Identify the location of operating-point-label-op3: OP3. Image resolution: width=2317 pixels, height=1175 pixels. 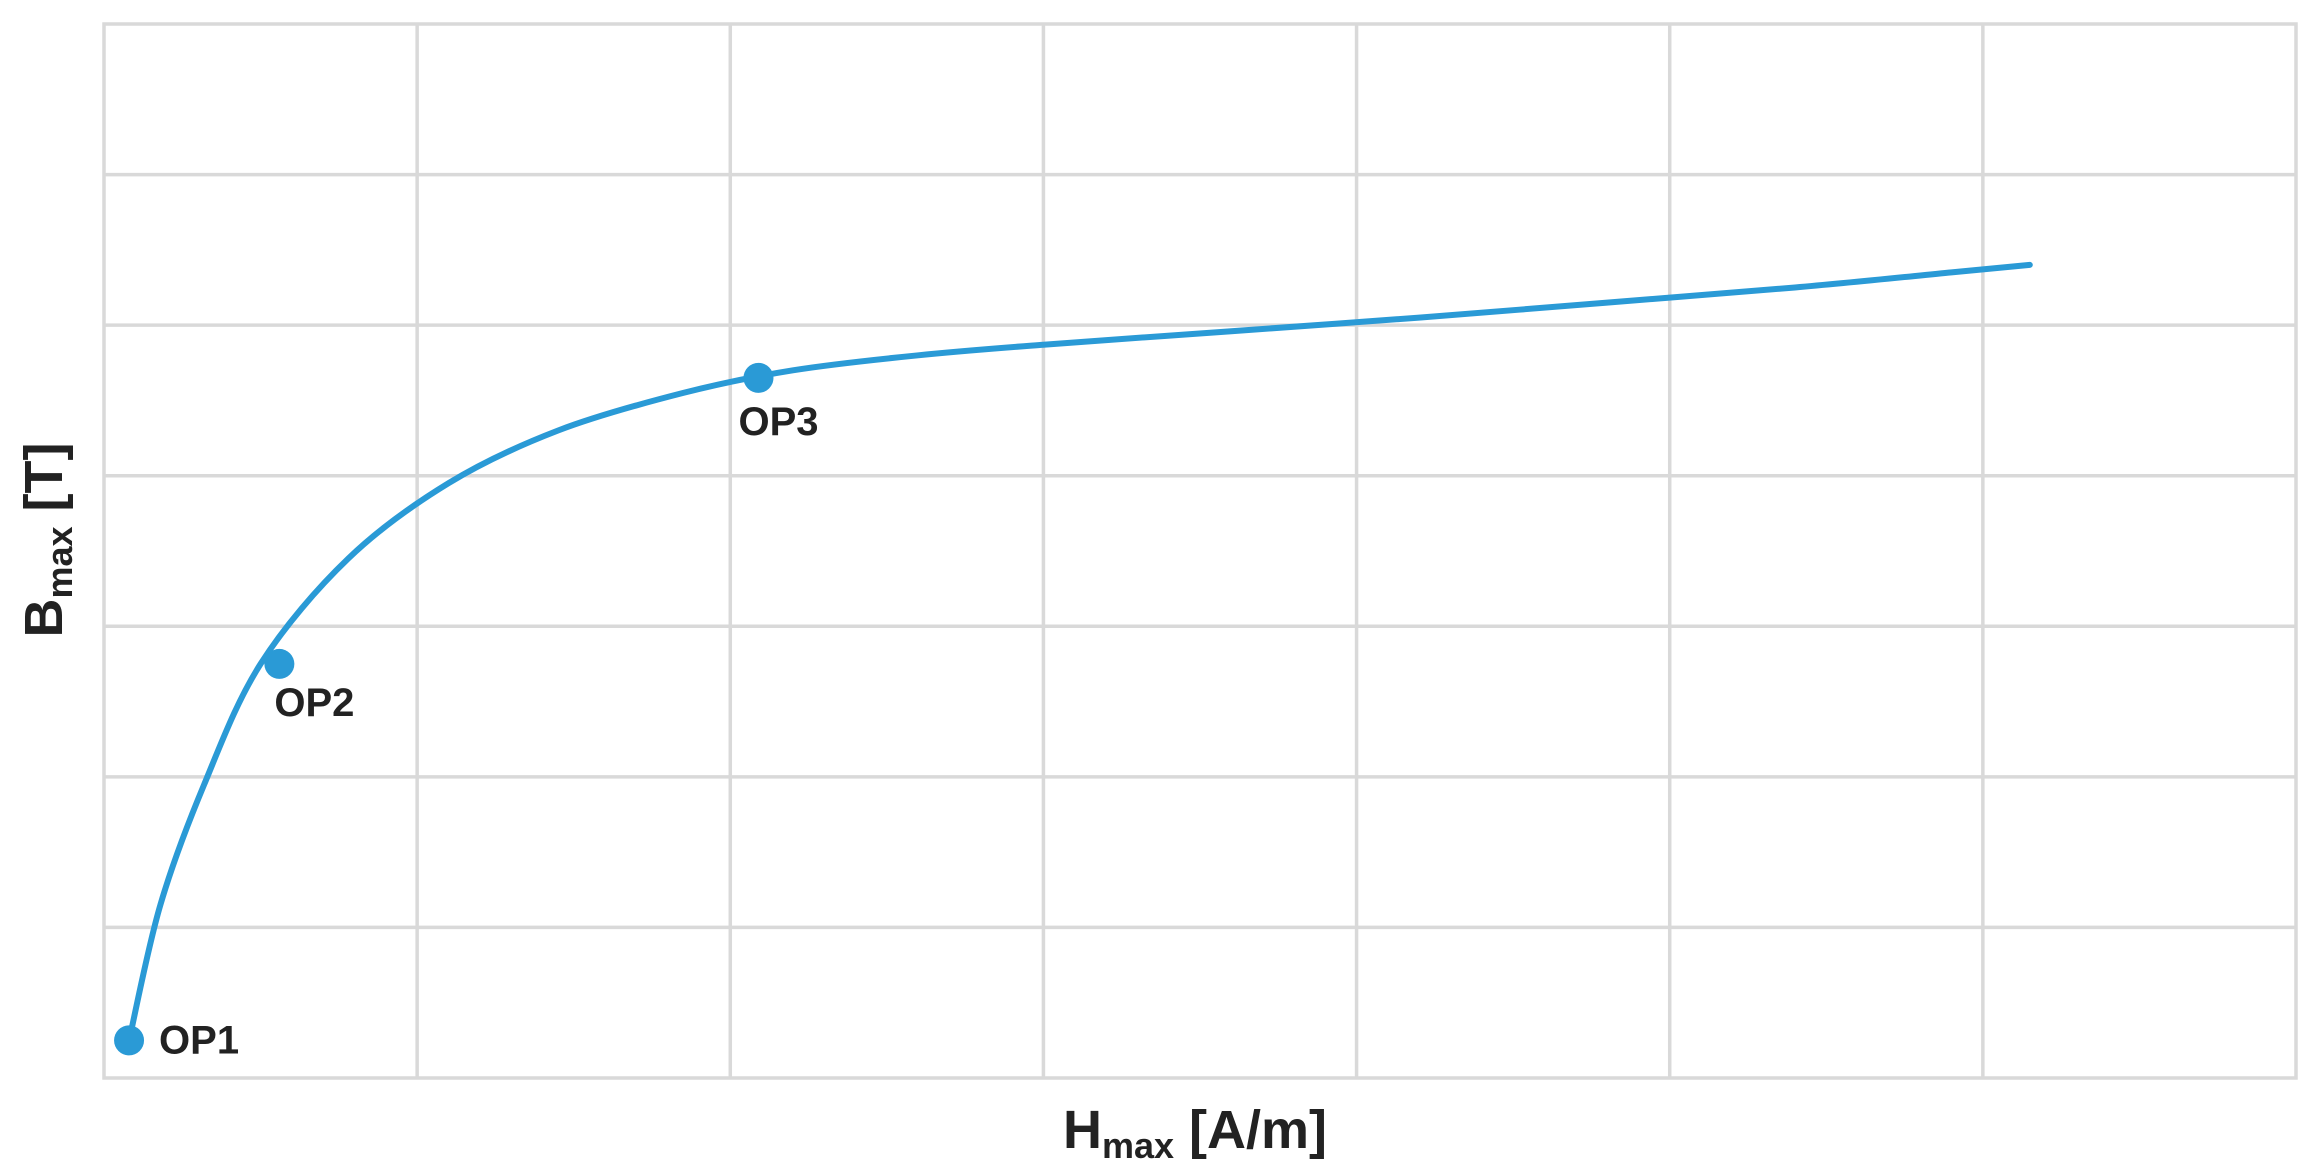
(778, 422).